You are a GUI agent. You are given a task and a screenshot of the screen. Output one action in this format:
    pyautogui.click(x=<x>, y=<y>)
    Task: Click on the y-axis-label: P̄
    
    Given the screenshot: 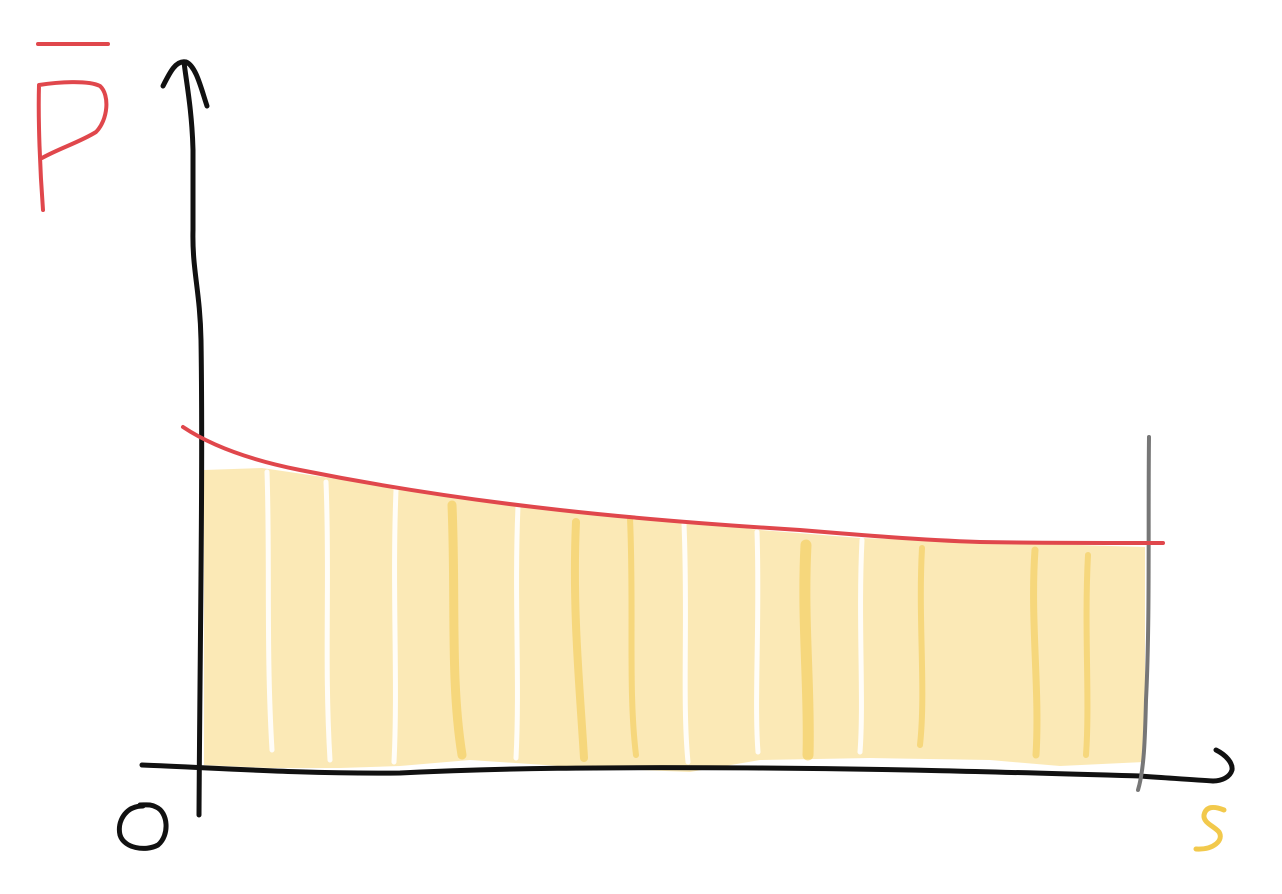 What is the action you would take?
    pyautogui.click(x=73, y=127)
    